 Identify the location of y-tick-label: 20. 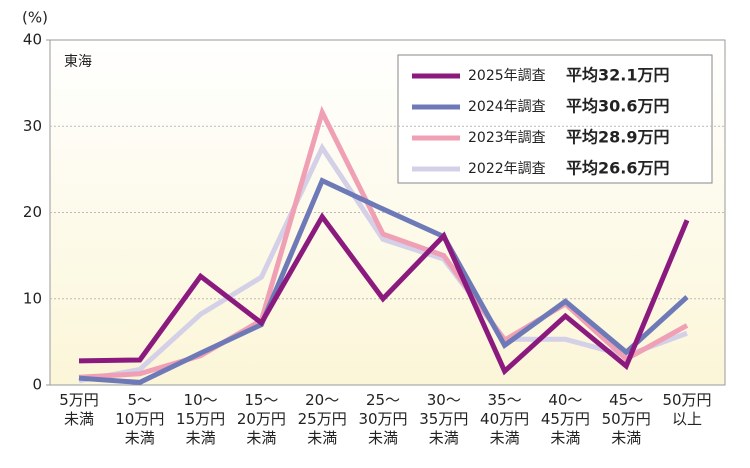
(32, 212).